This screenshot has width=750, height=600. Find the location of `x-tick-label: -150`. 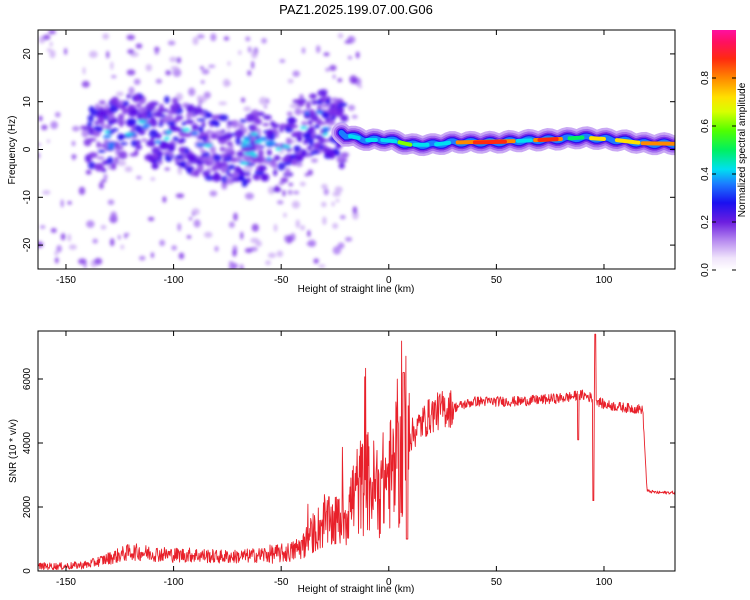

x-tick-label: -150 is located at coordinates (66, 582).